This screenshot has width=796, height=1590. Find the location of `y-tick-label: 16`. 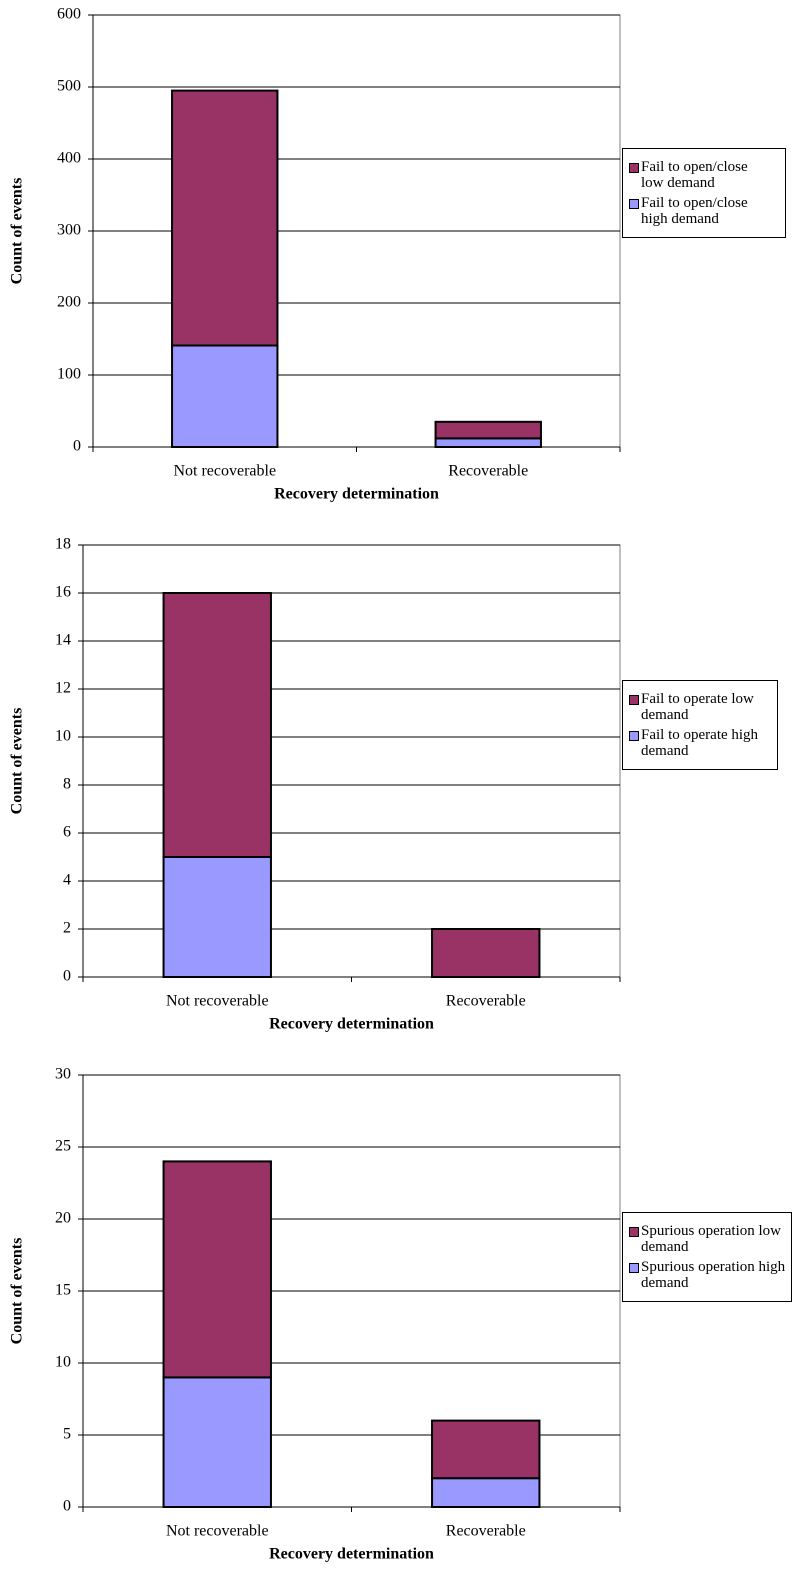

y-tick-label: 16 is located at coordinates (63, 592).